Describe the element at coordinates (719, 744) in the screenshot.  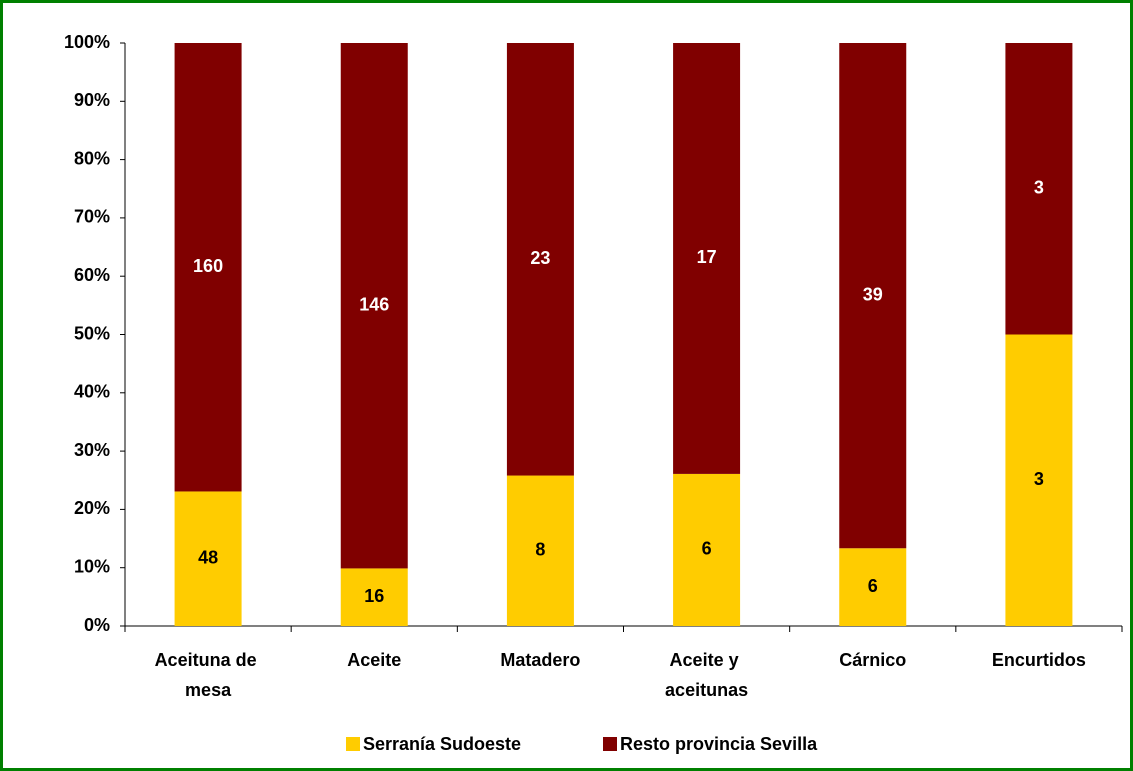
I see `legend-label: Resto provincia Sevilla` at that location.